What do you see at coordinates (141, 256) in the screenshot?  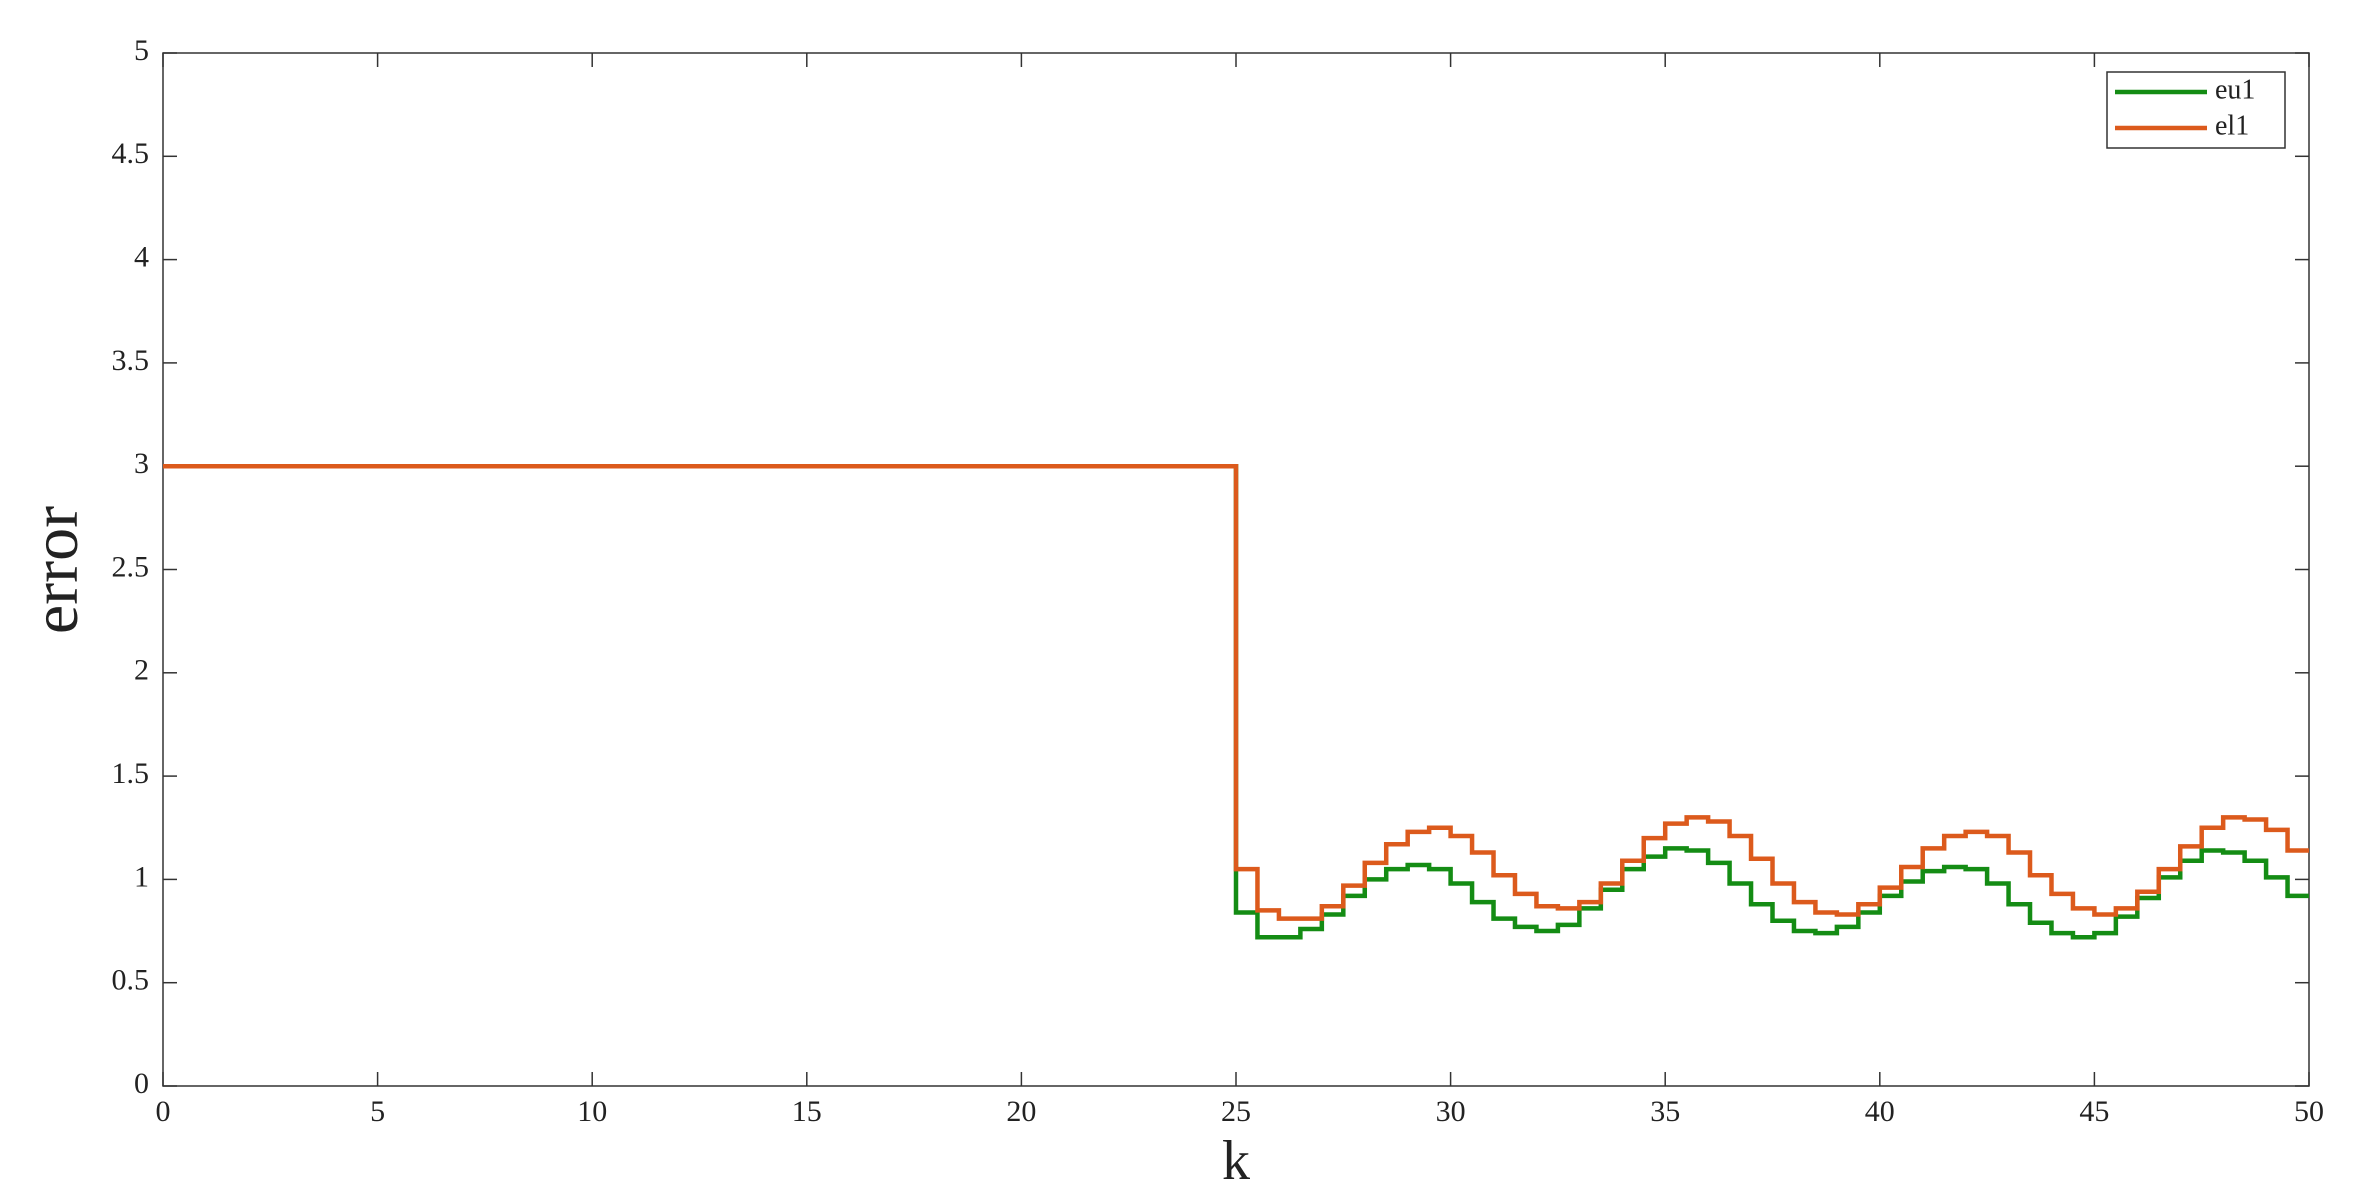 I see `y-tick-label: 4` at bounding box center [141, 256].